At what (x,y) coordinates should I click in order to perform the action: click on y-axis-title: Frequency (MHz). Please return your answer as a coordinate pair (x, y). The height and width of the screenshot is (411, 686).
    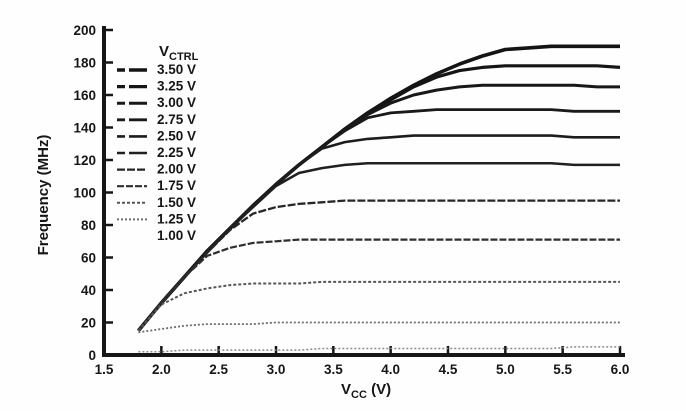
    Looking at the image, I should click on (43, 195).